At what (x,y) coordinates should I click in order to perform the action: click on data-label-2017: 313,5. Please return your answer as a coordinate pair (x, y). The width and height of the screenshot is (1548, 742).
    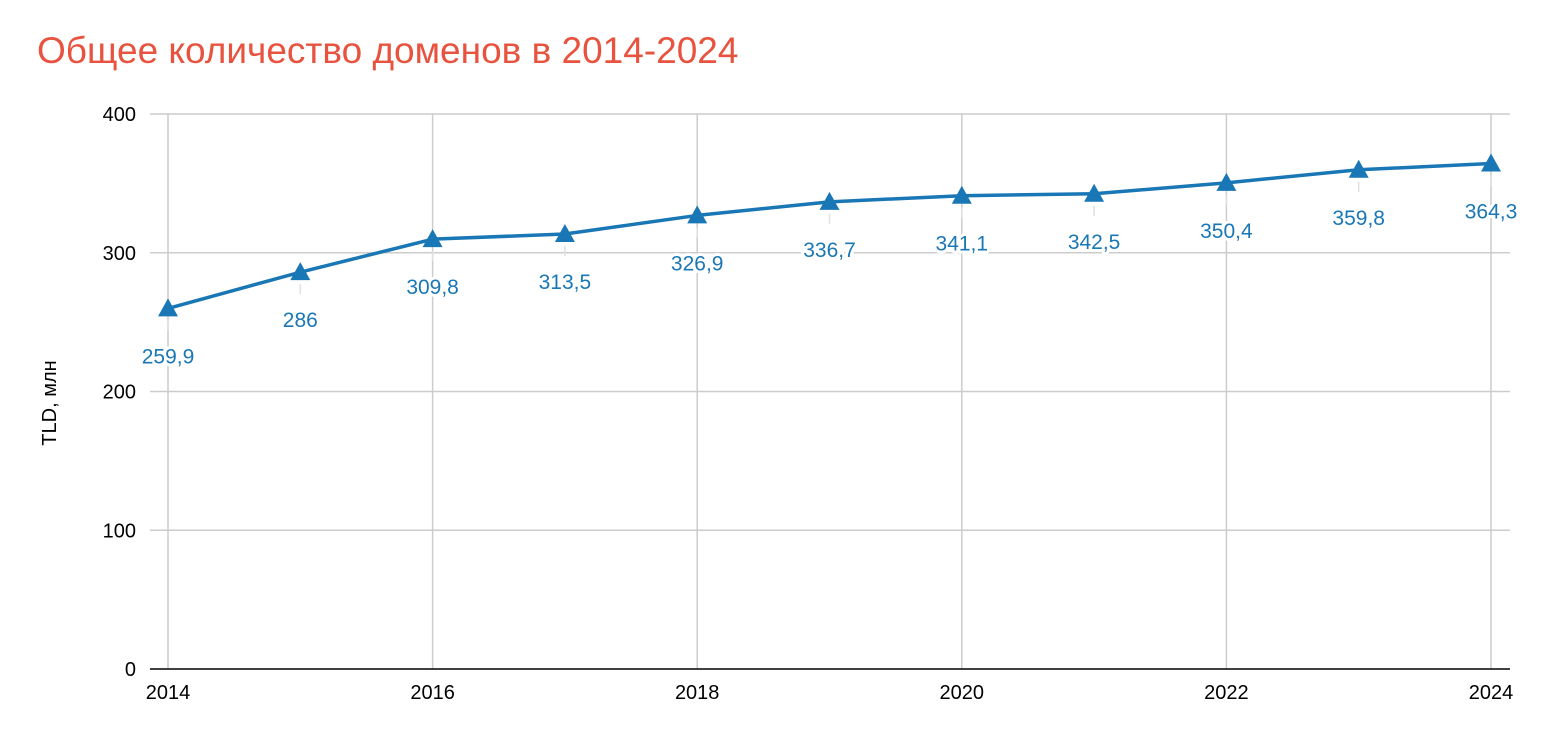
    Looking at the image, I should click on (565, 282).